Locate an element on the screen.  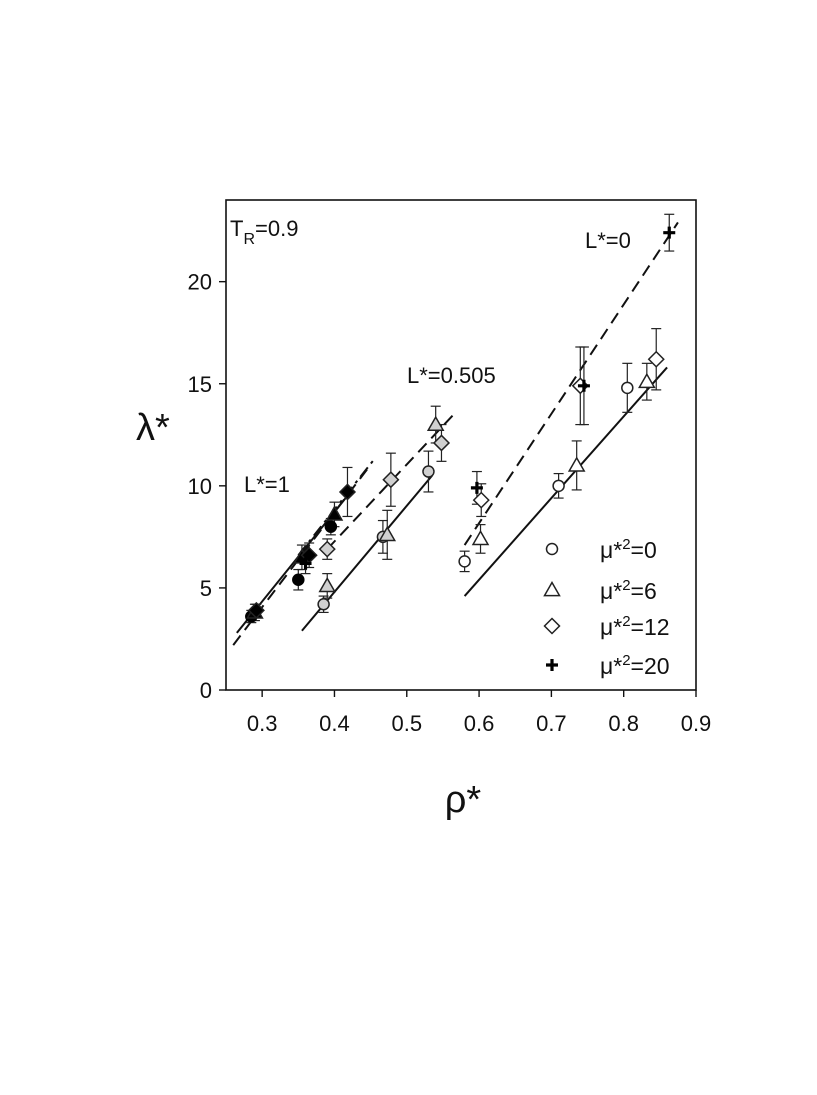
legend-value: =6 is located at coordinates (644, 591).